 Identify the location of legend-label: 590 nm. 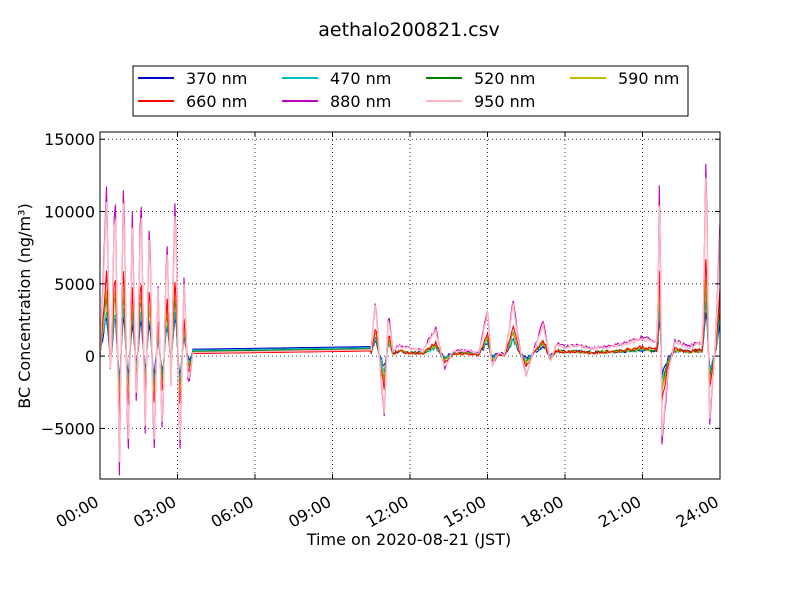
(648, 78).